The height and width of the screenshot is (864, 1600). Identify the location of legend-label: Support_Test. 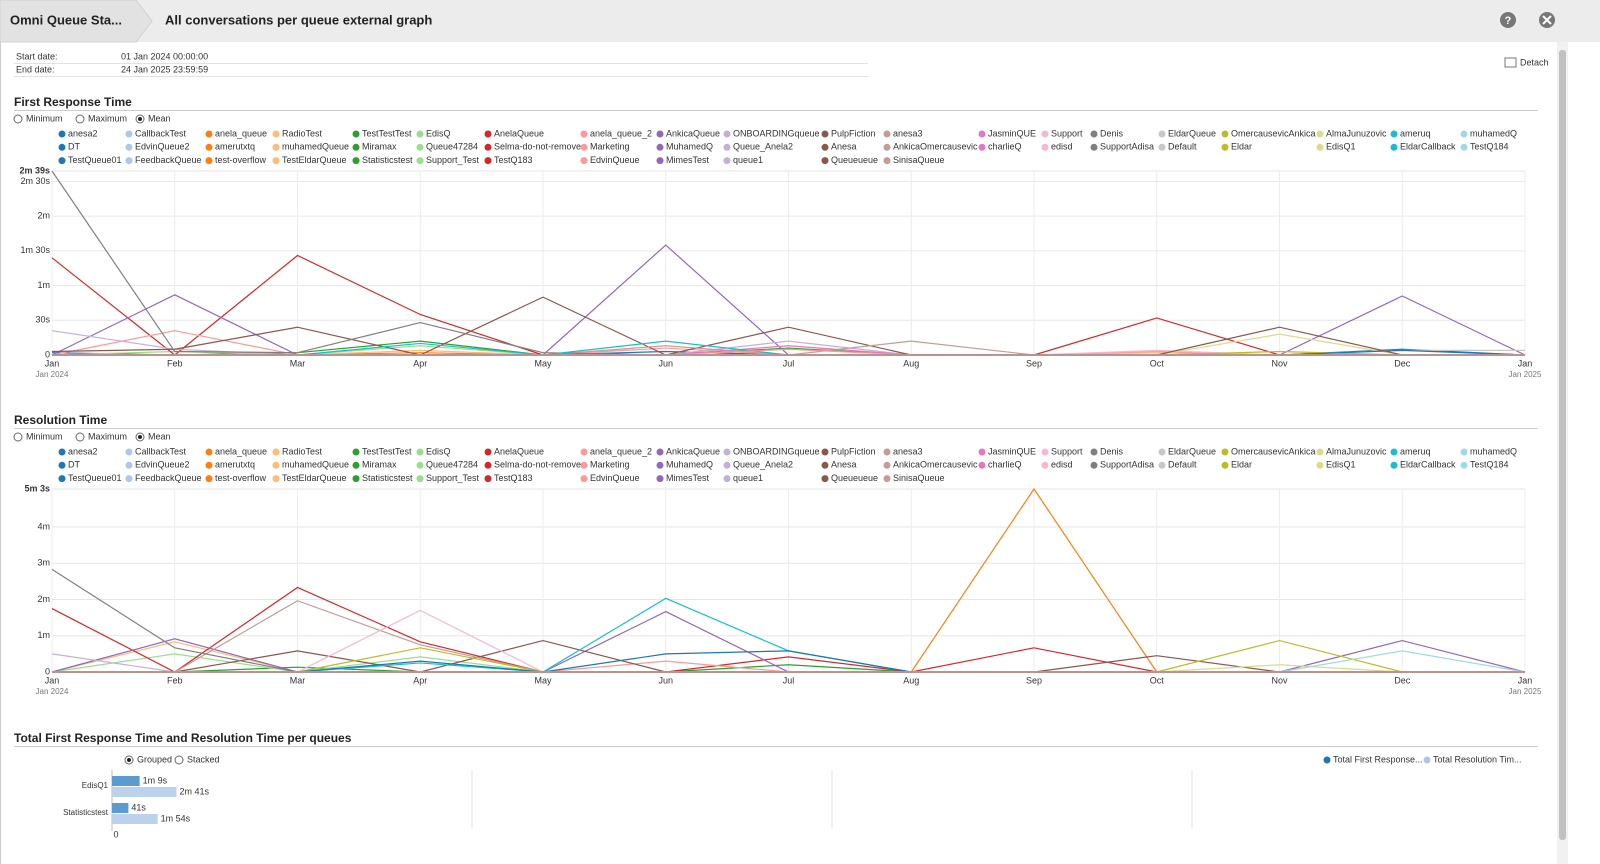
(453, 160).